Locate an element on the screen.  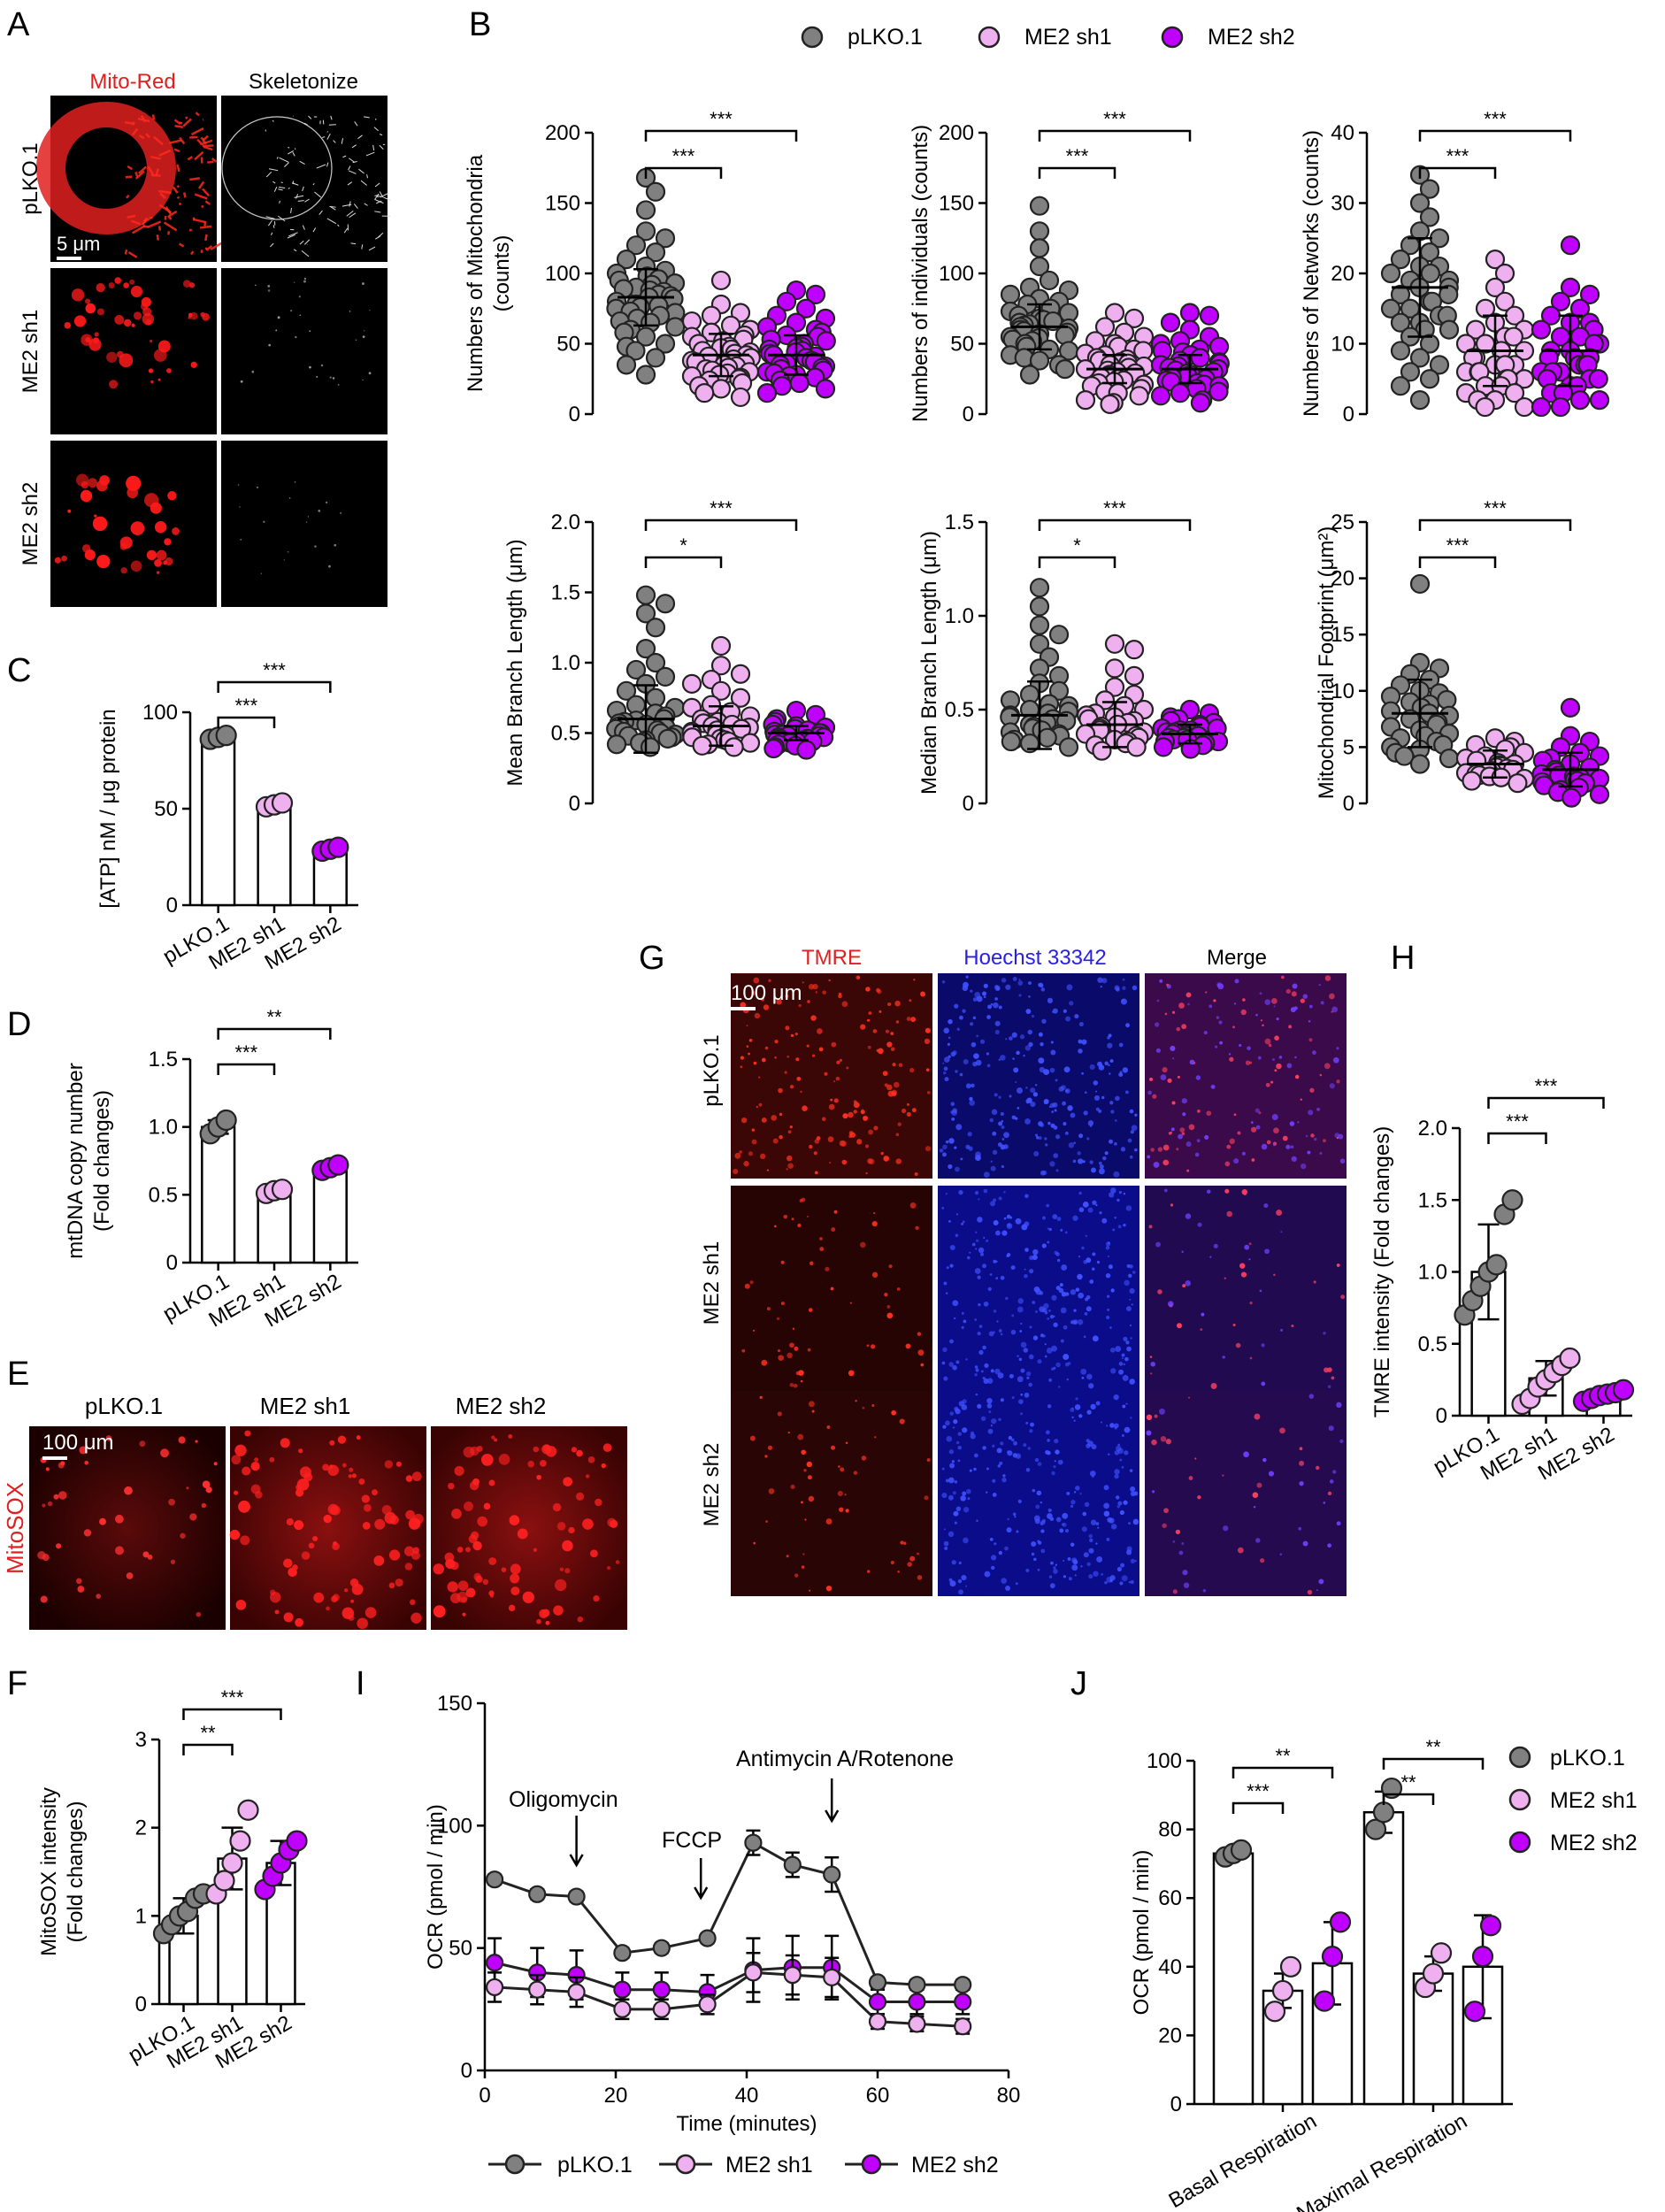
legend-label-j-sh1: ME2 sh1 is located at coordinates (1594, 1801).